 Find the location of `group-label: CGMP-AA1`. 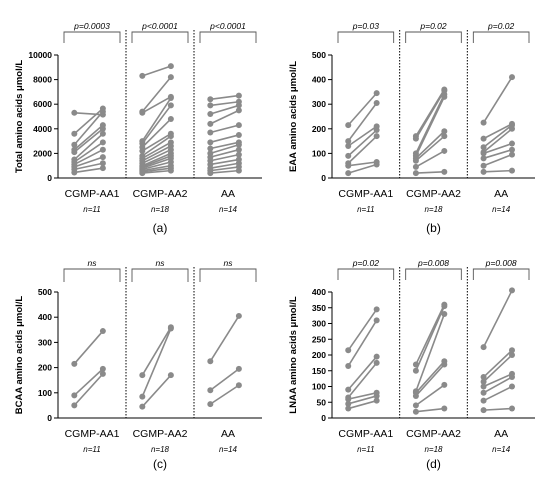

group-label: CGMP-AA1 is located at coordinates (365, 434).